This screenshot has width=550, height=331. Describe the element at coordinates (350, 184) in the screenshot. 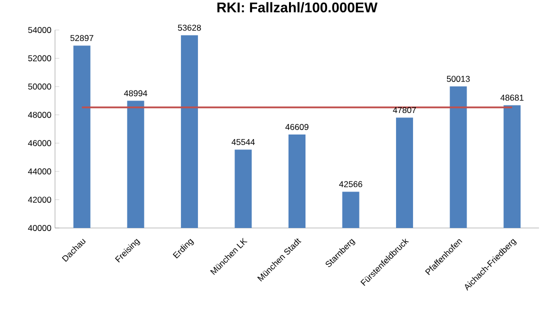

I see `data-label: 42566` at that location.